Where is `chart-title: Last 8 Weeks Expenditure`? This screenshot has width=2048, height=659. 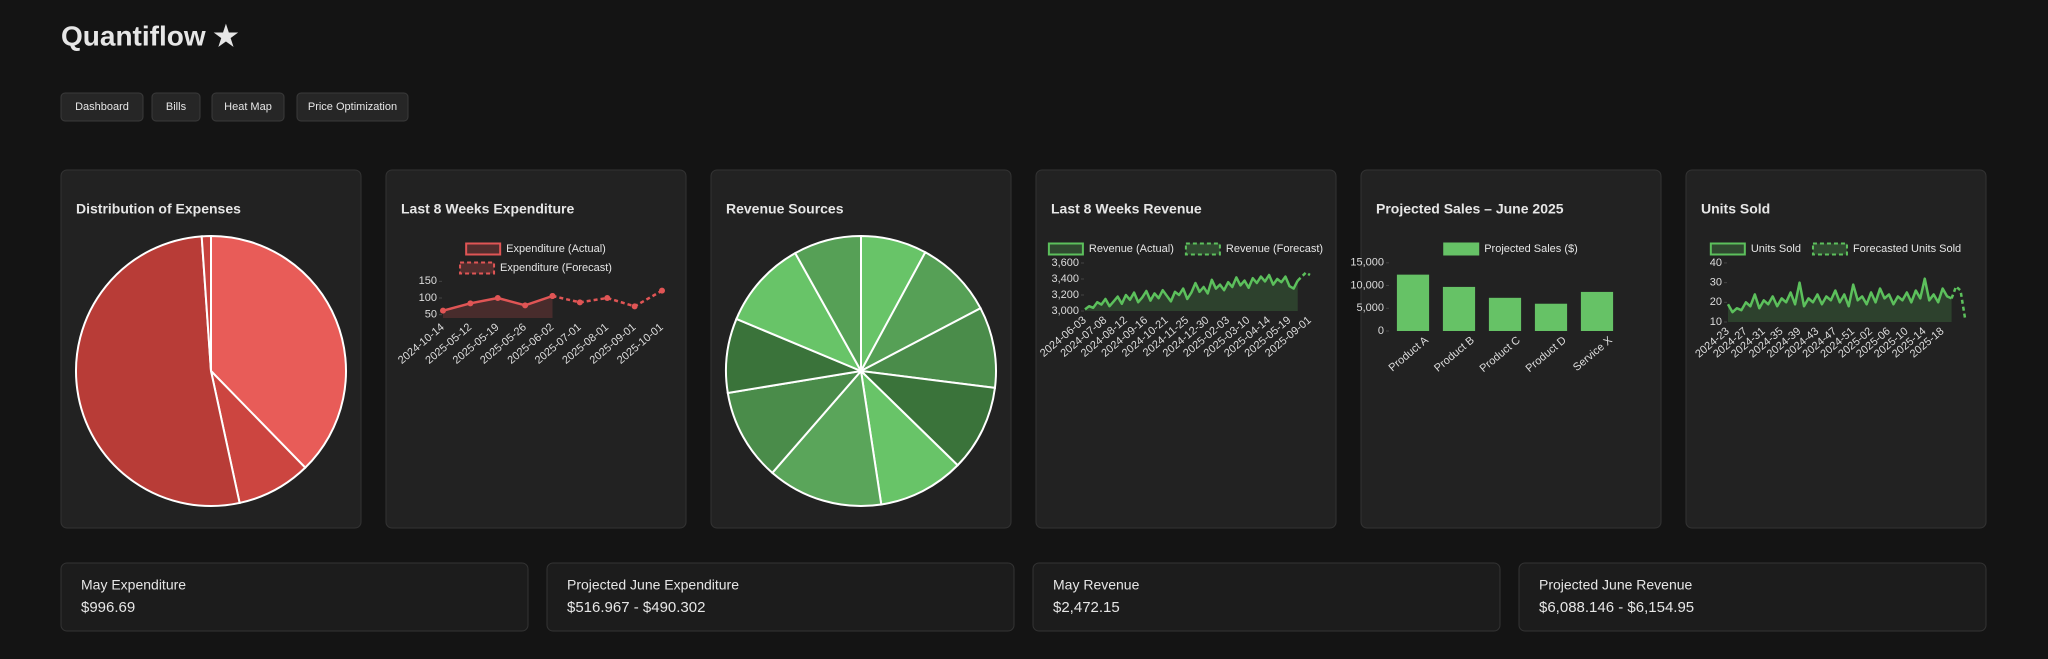 chart-title: Last 8 Weeks Expenditure is located at coordinates (487, 209).